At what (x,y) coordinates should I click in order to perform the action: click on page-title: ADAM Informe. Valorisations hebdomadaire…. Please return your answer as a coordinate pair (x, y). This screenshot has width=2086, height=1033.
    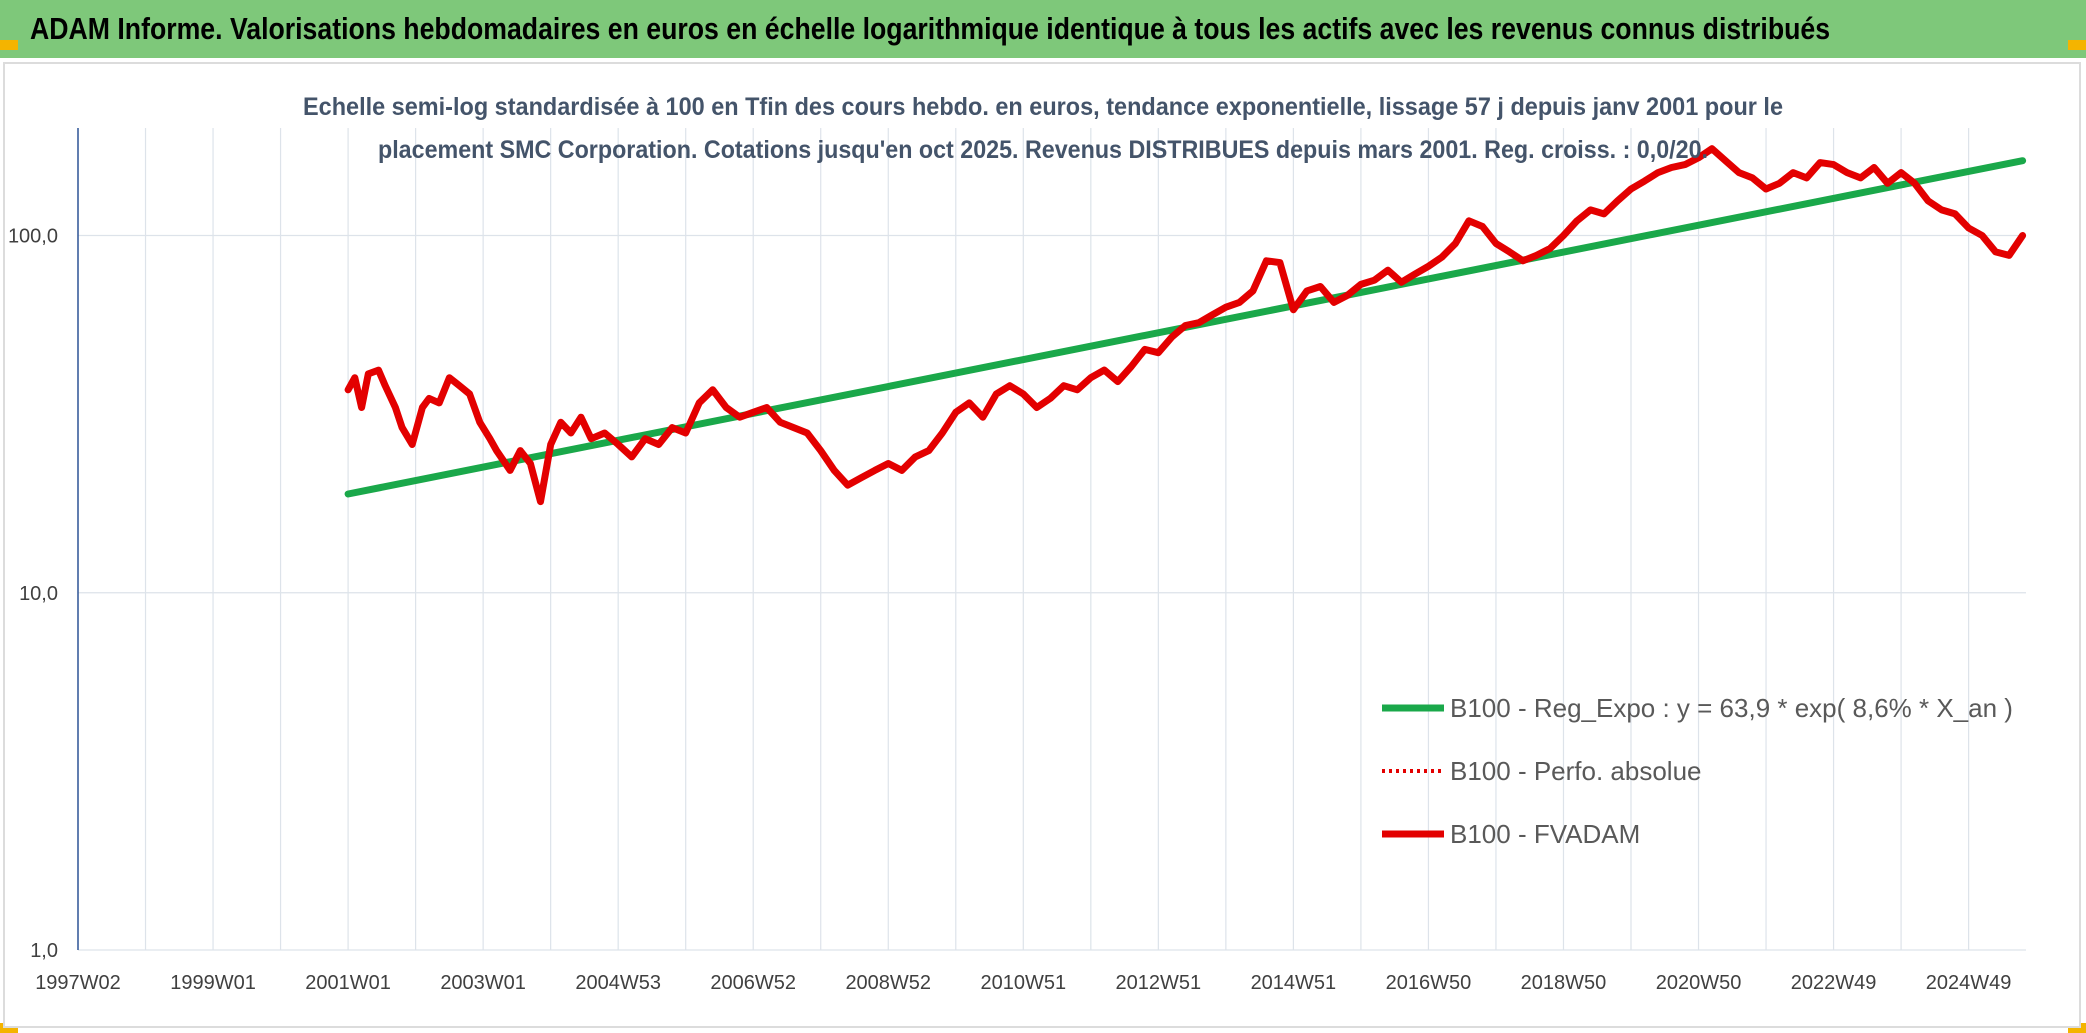
    Looking at the image, I should click on (930, 28).